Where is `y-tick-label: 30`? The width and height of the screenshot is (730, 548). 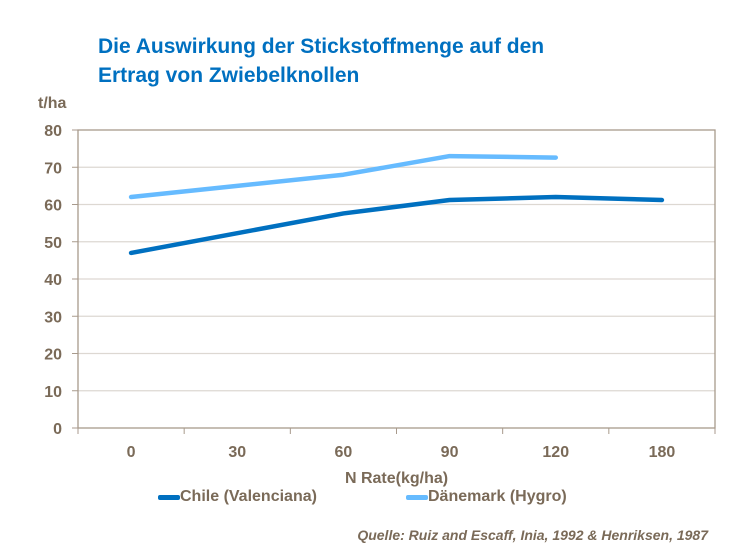 y-tick-label: 30 is located at coordinates (53, 317).